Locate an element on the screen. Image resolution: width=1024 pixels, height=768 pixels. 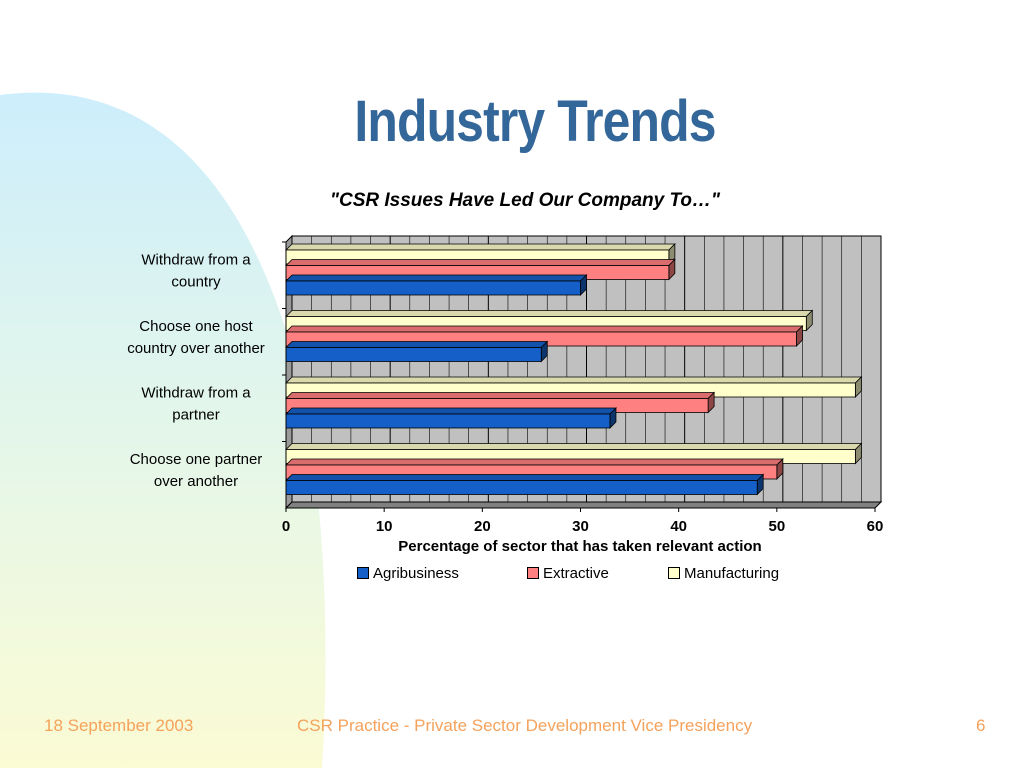
category-label: Choose one partner is located at coordinates (196, 459).